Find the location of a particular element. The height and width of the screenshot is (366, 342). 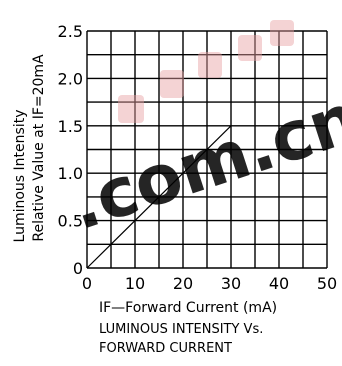

watermark-seal-glyphs is located at coordinates (206, 71).